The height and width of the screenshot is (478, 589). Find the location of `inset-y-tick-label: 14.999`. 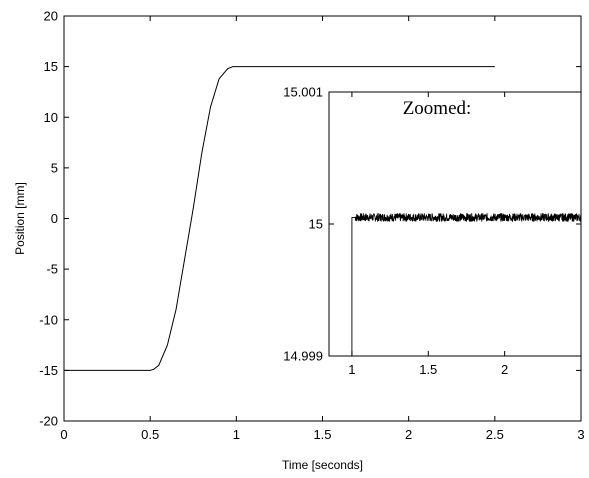

inset-y-tick-label: 14.999 is located at coordinates (303, 356).